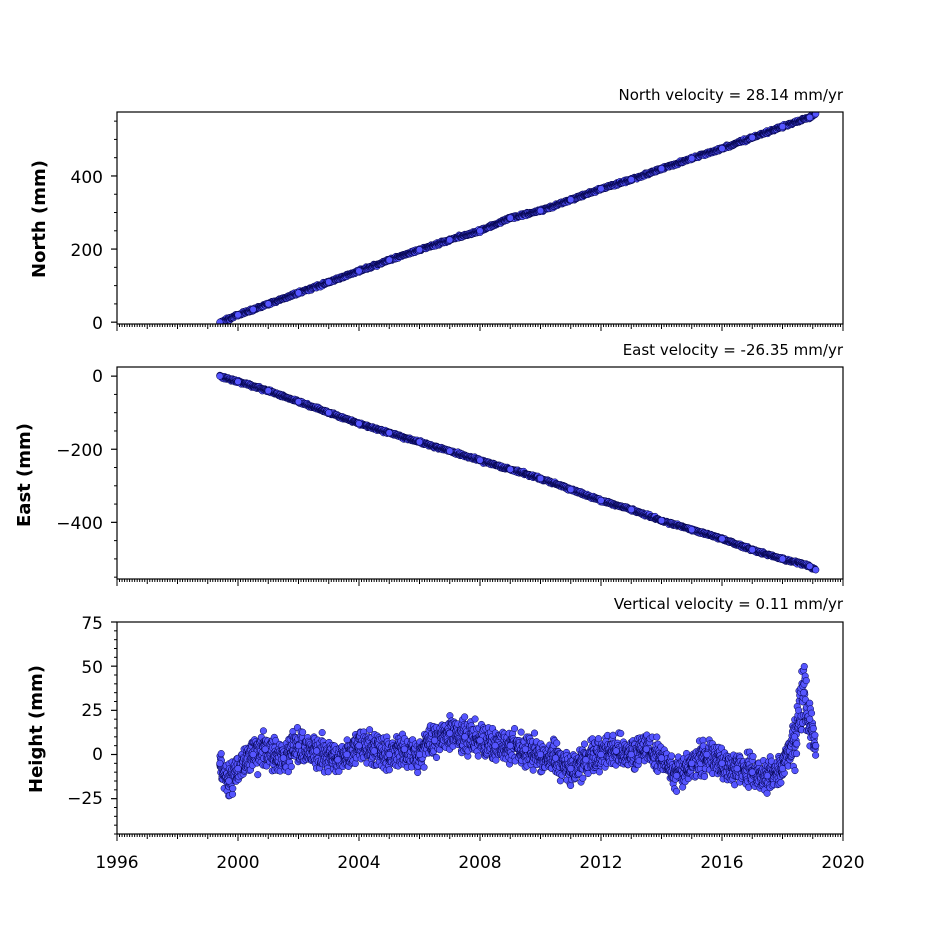 Image resolution: width=937 pixels, height=937 pixels. Describe the element at coordinates (518, 218) in the screenshot. I see `panel-north-points` at that location.